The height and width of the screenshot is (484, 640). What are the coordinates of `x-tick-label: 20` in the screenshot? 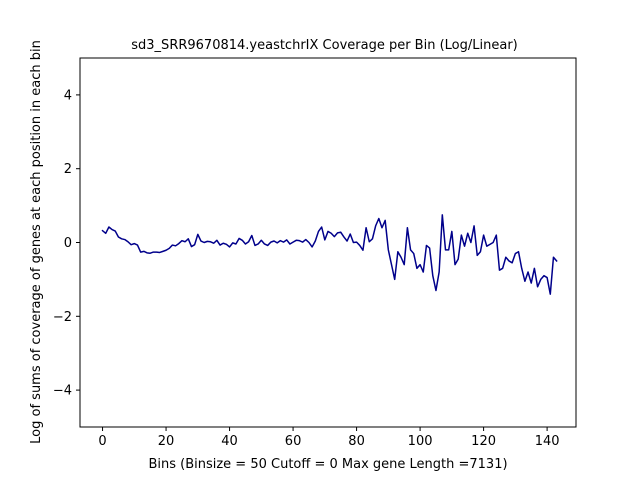 It's located at (166, 441).